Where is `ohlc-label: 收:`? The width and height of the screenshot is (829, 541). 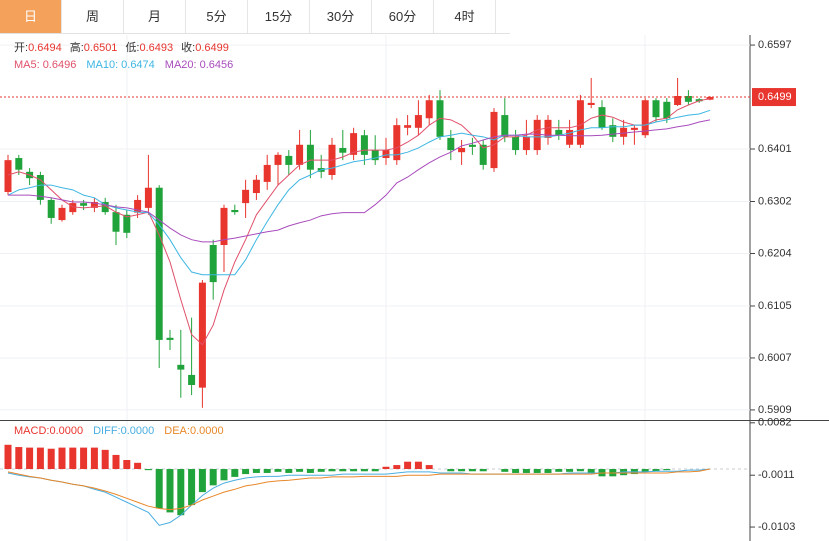 ohlc-label: 收: is located at coordinates (188, 47).